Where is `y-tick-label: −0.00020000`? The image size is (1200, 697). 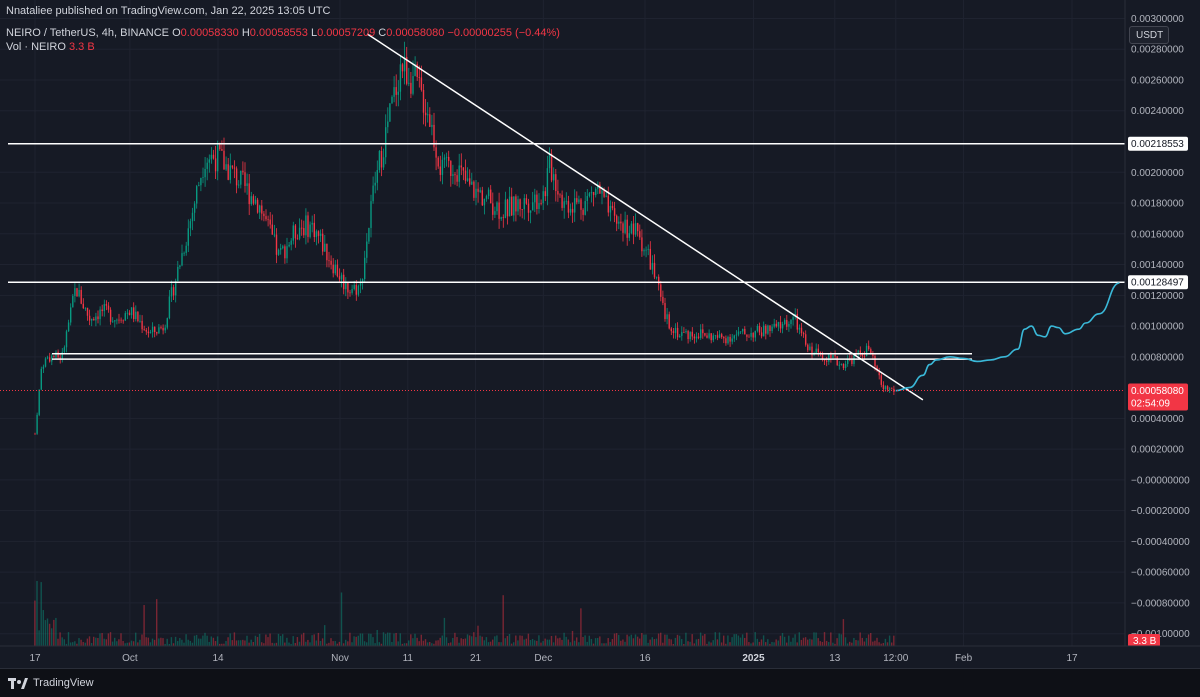
y-tick-label: −0.00020000 is located at coordinates (1160, 511).